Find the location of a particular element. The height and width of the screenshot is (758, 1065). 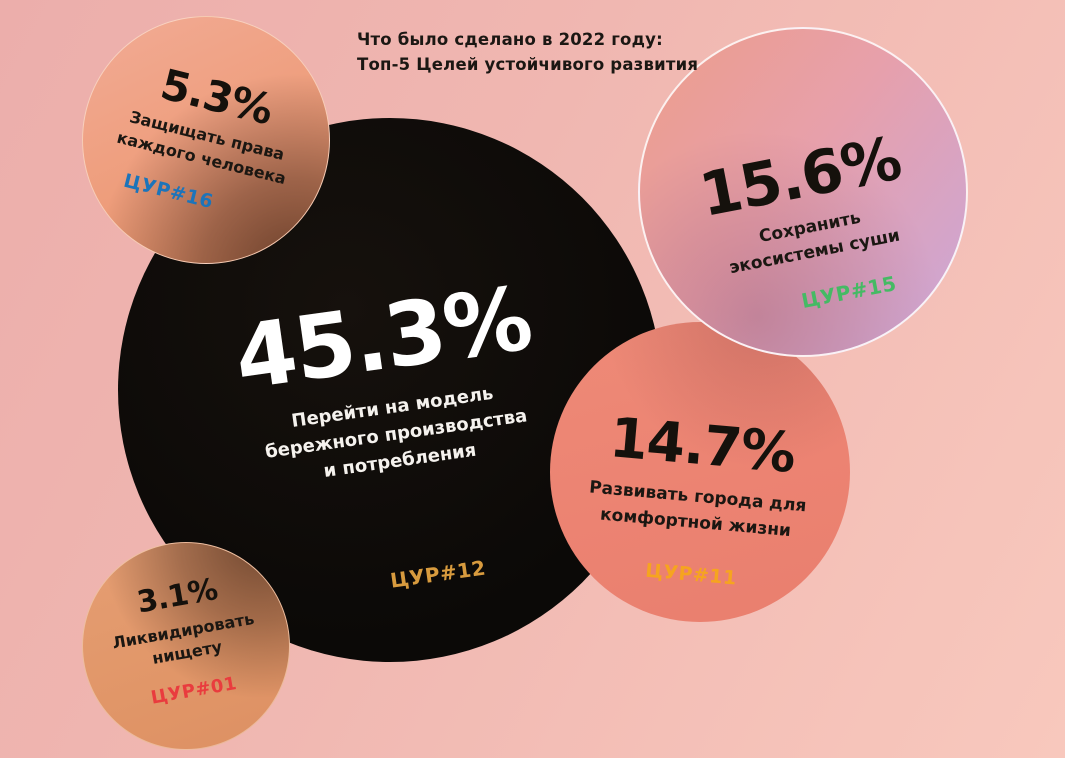

goal-description-sdg11: Развивать города для комфортной жизни is located at coordinates (698, 509).